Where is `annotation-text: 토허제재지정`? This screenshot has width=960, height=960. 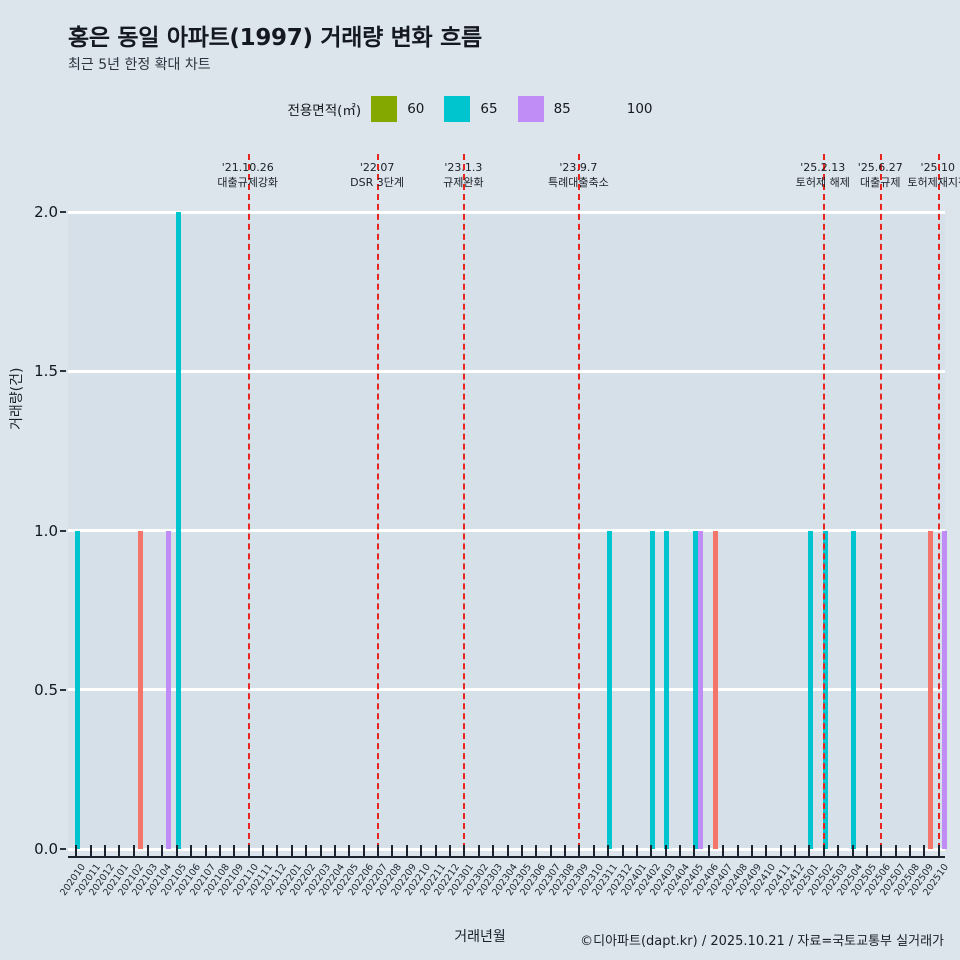 annotation-text: 토허제재지정 is located at coordinates (933, 182).